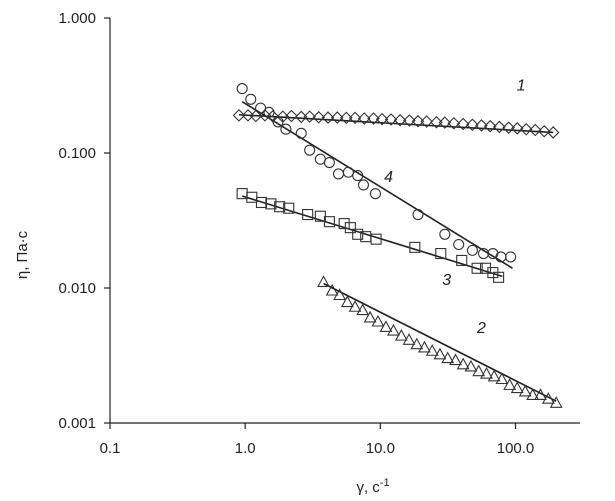 Image resolution: width=615 pixels, height=501 pixels. What do you see at coordinates (77, 288) in the screenshot?
I see `y-tick-label: 0.010` at bounding box center [77, 288].